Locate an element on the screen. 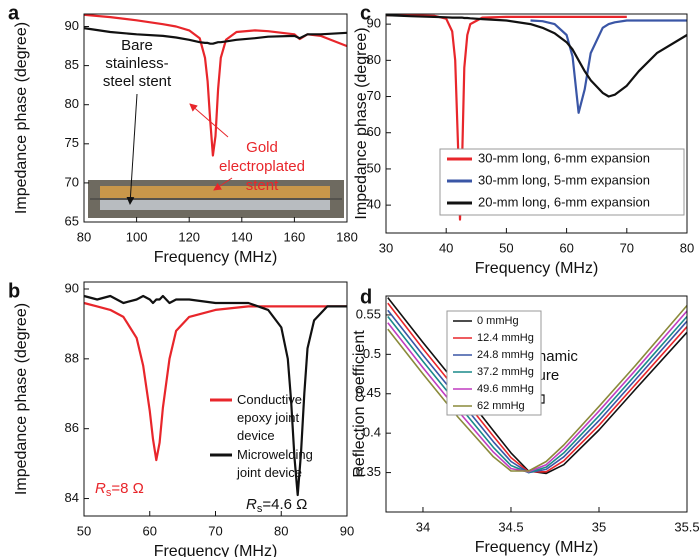 This screenshot has width=700, height=557. annotation-line: electroplated is located at coordinates (262, 166).